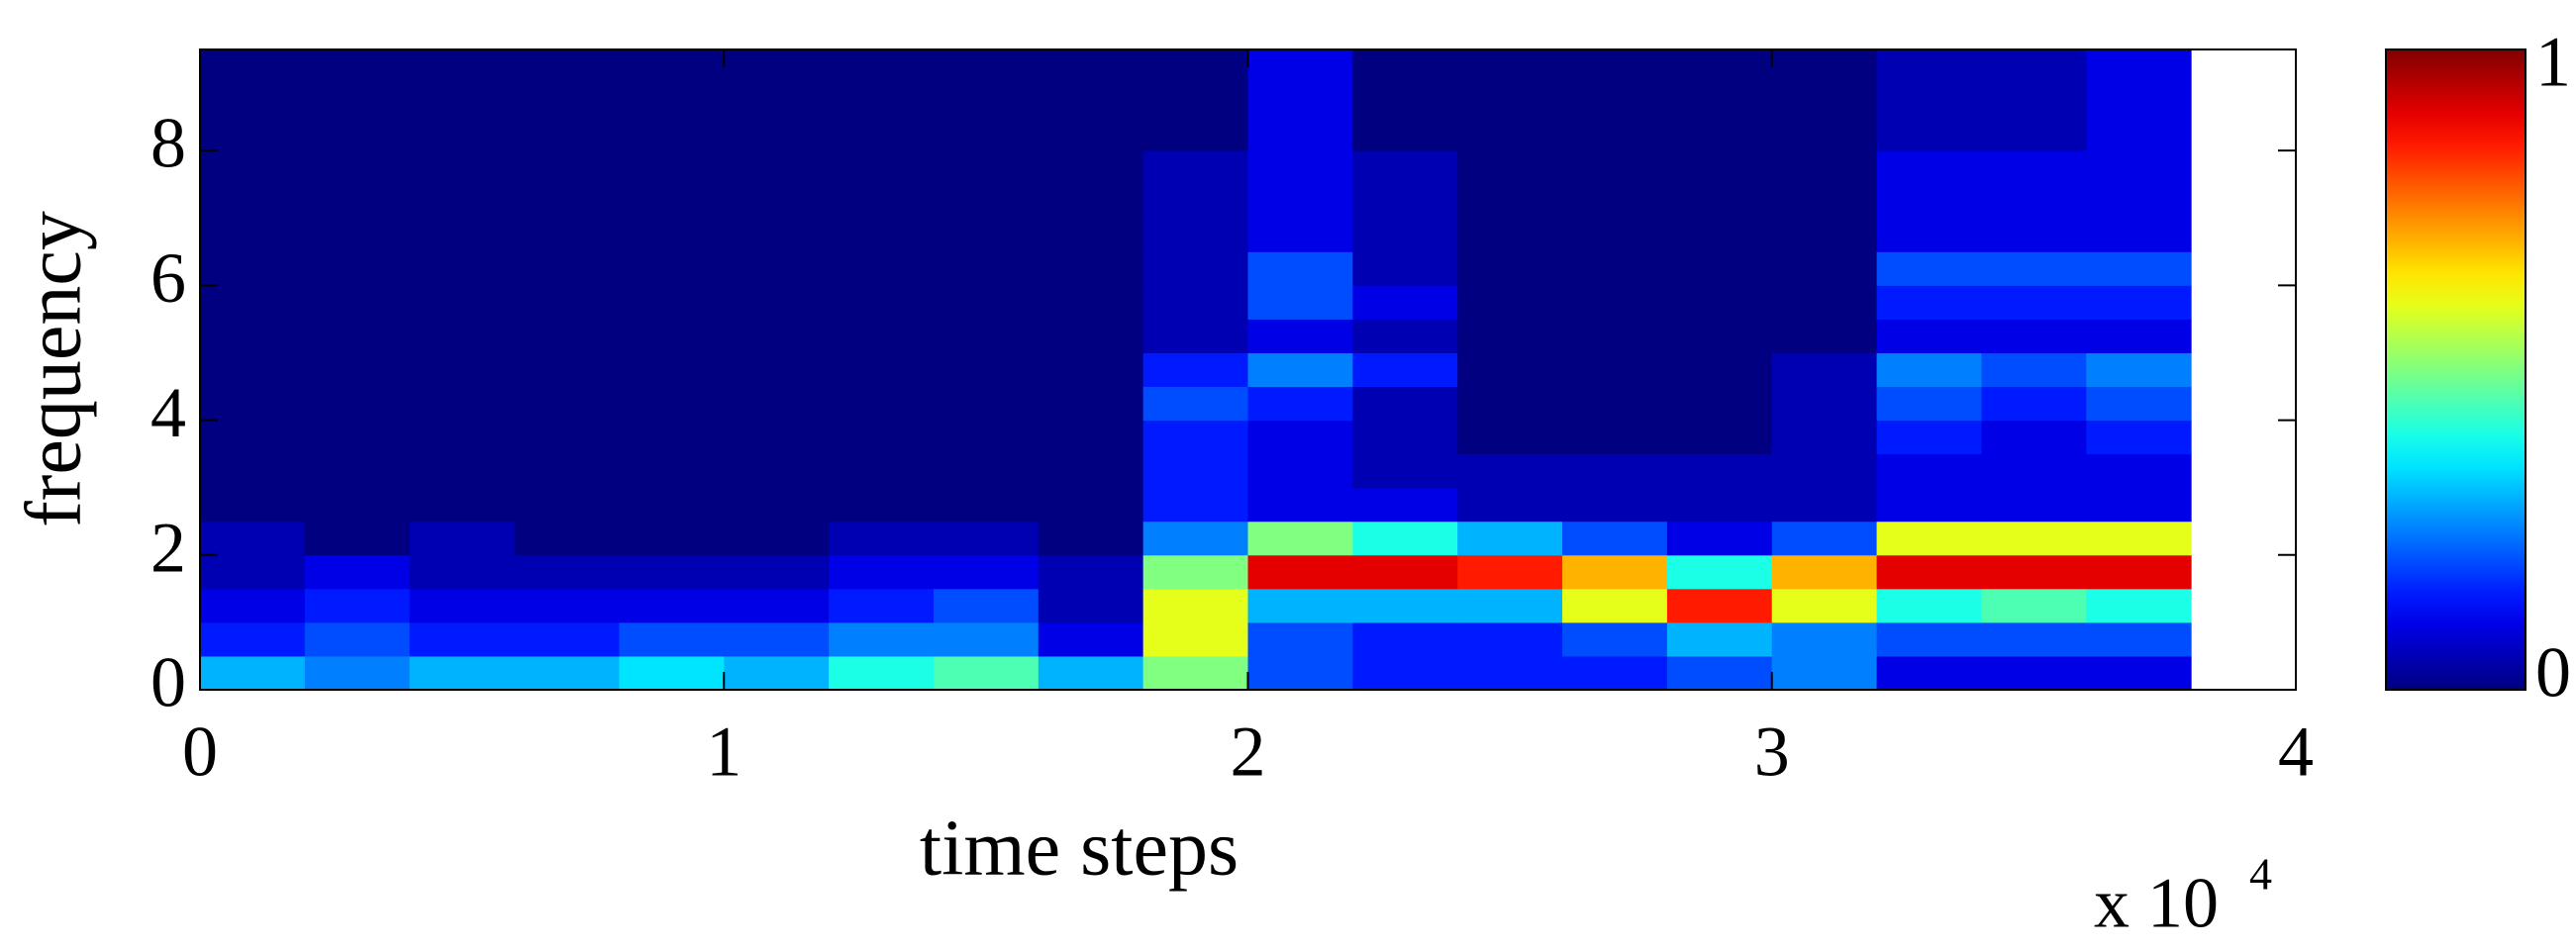 The width and height of the screenshot is (2576, 951). I want to click on y-tick-label: 2, so click(168, 547).